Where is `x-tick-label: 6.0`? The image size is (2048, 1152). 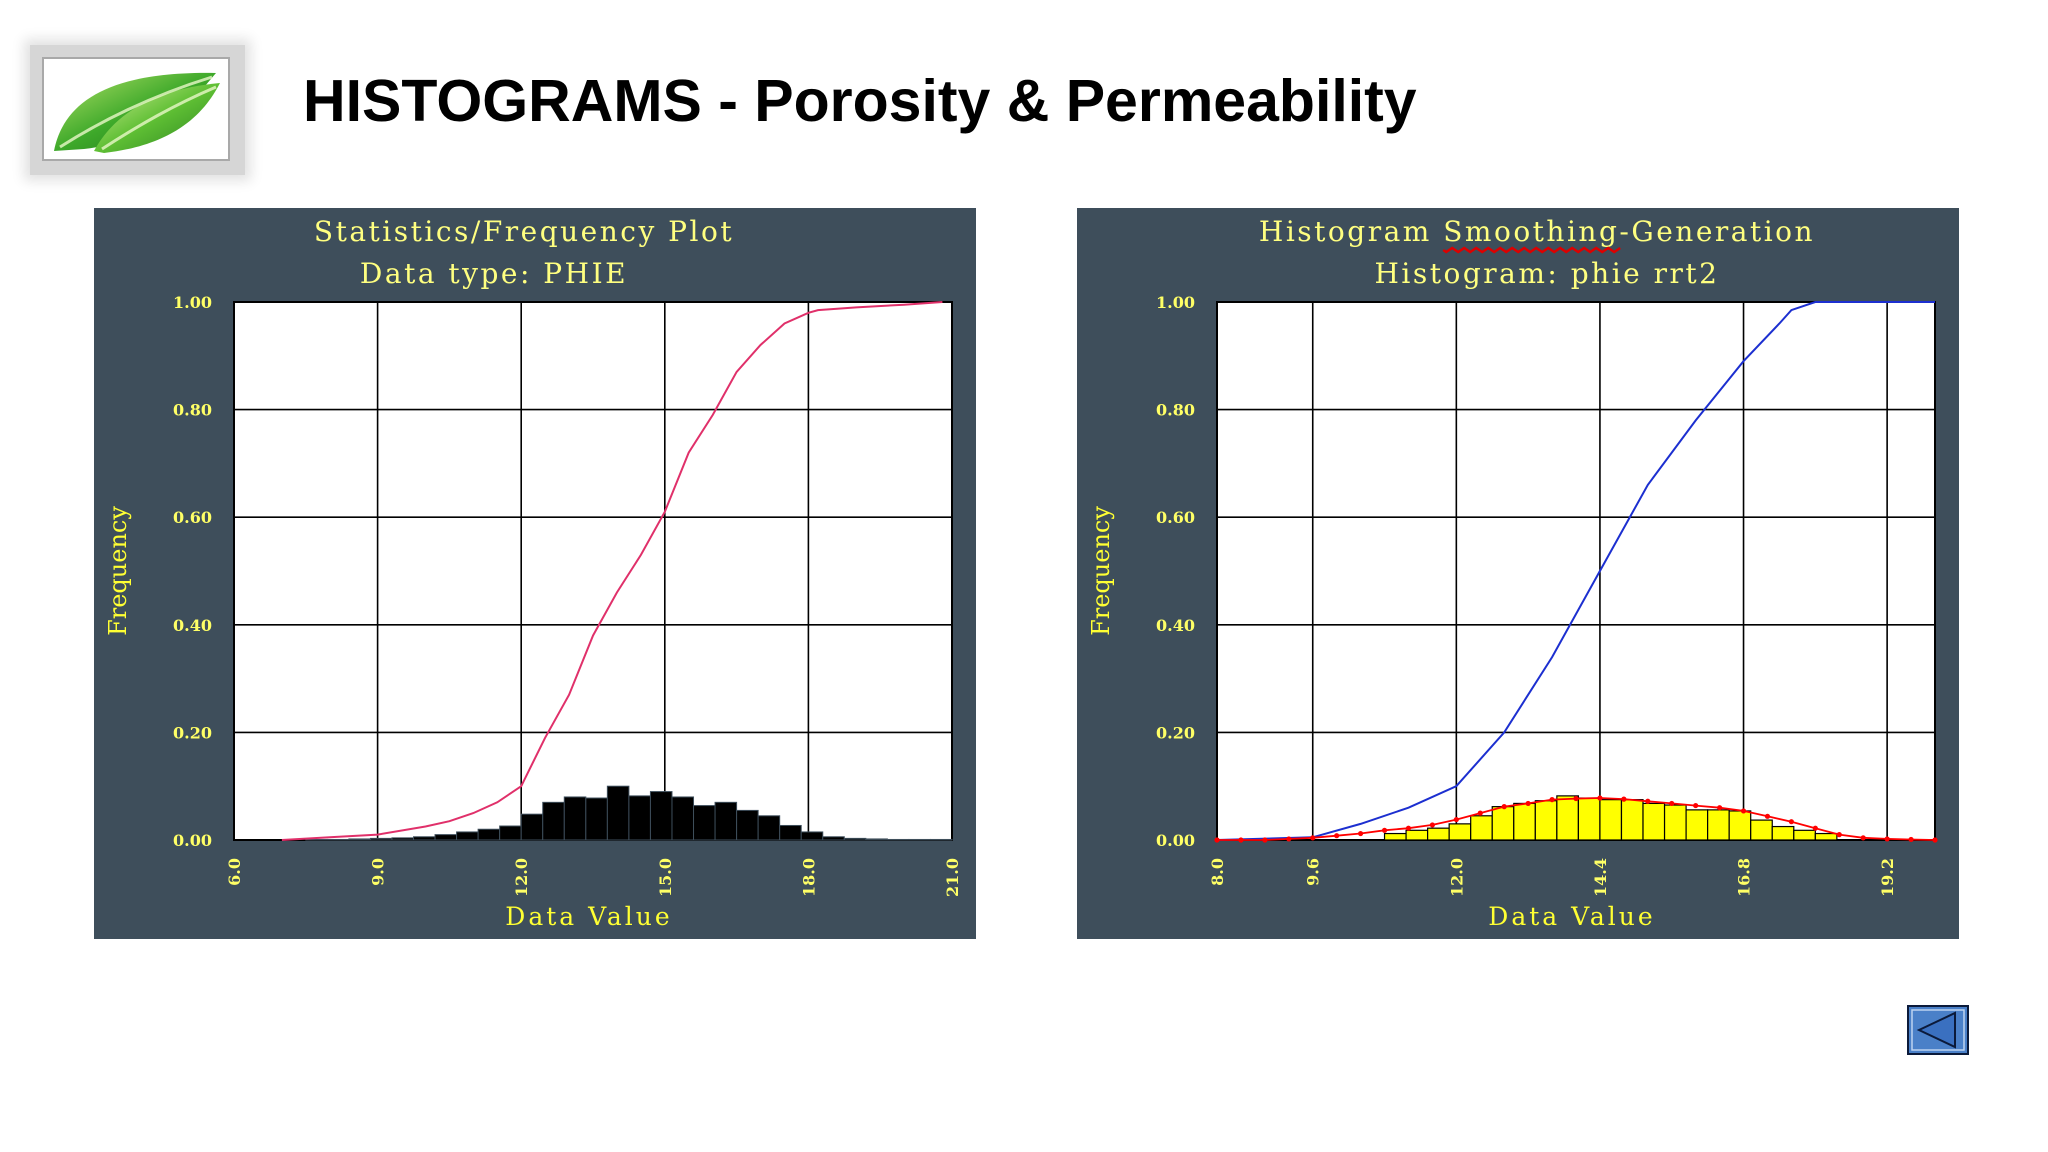 x-tick-label: 6.0 is located at coordinates (234, 872).